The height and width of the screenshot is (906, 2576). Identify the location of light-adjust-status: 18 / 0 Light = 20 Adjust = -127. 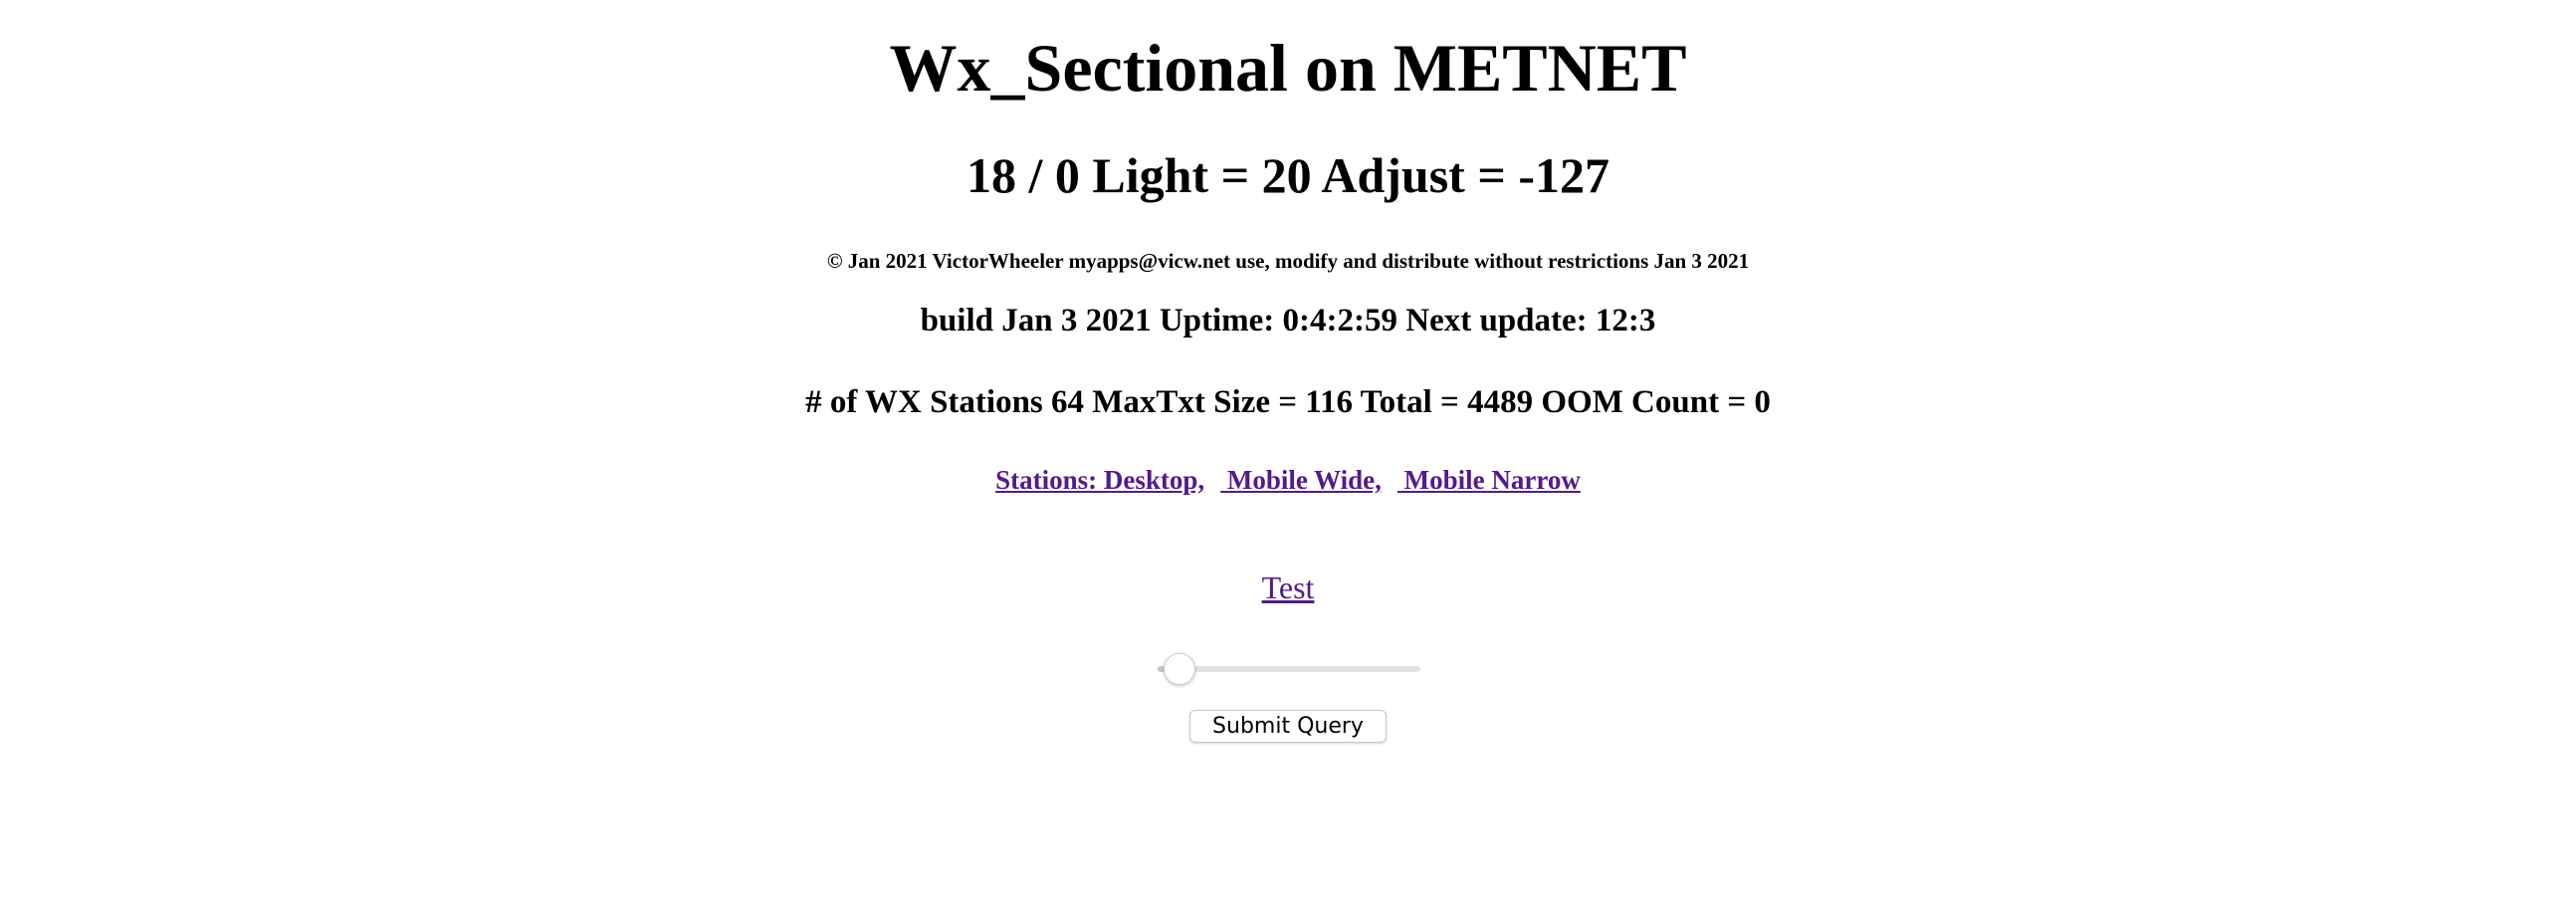
(1288, 175).